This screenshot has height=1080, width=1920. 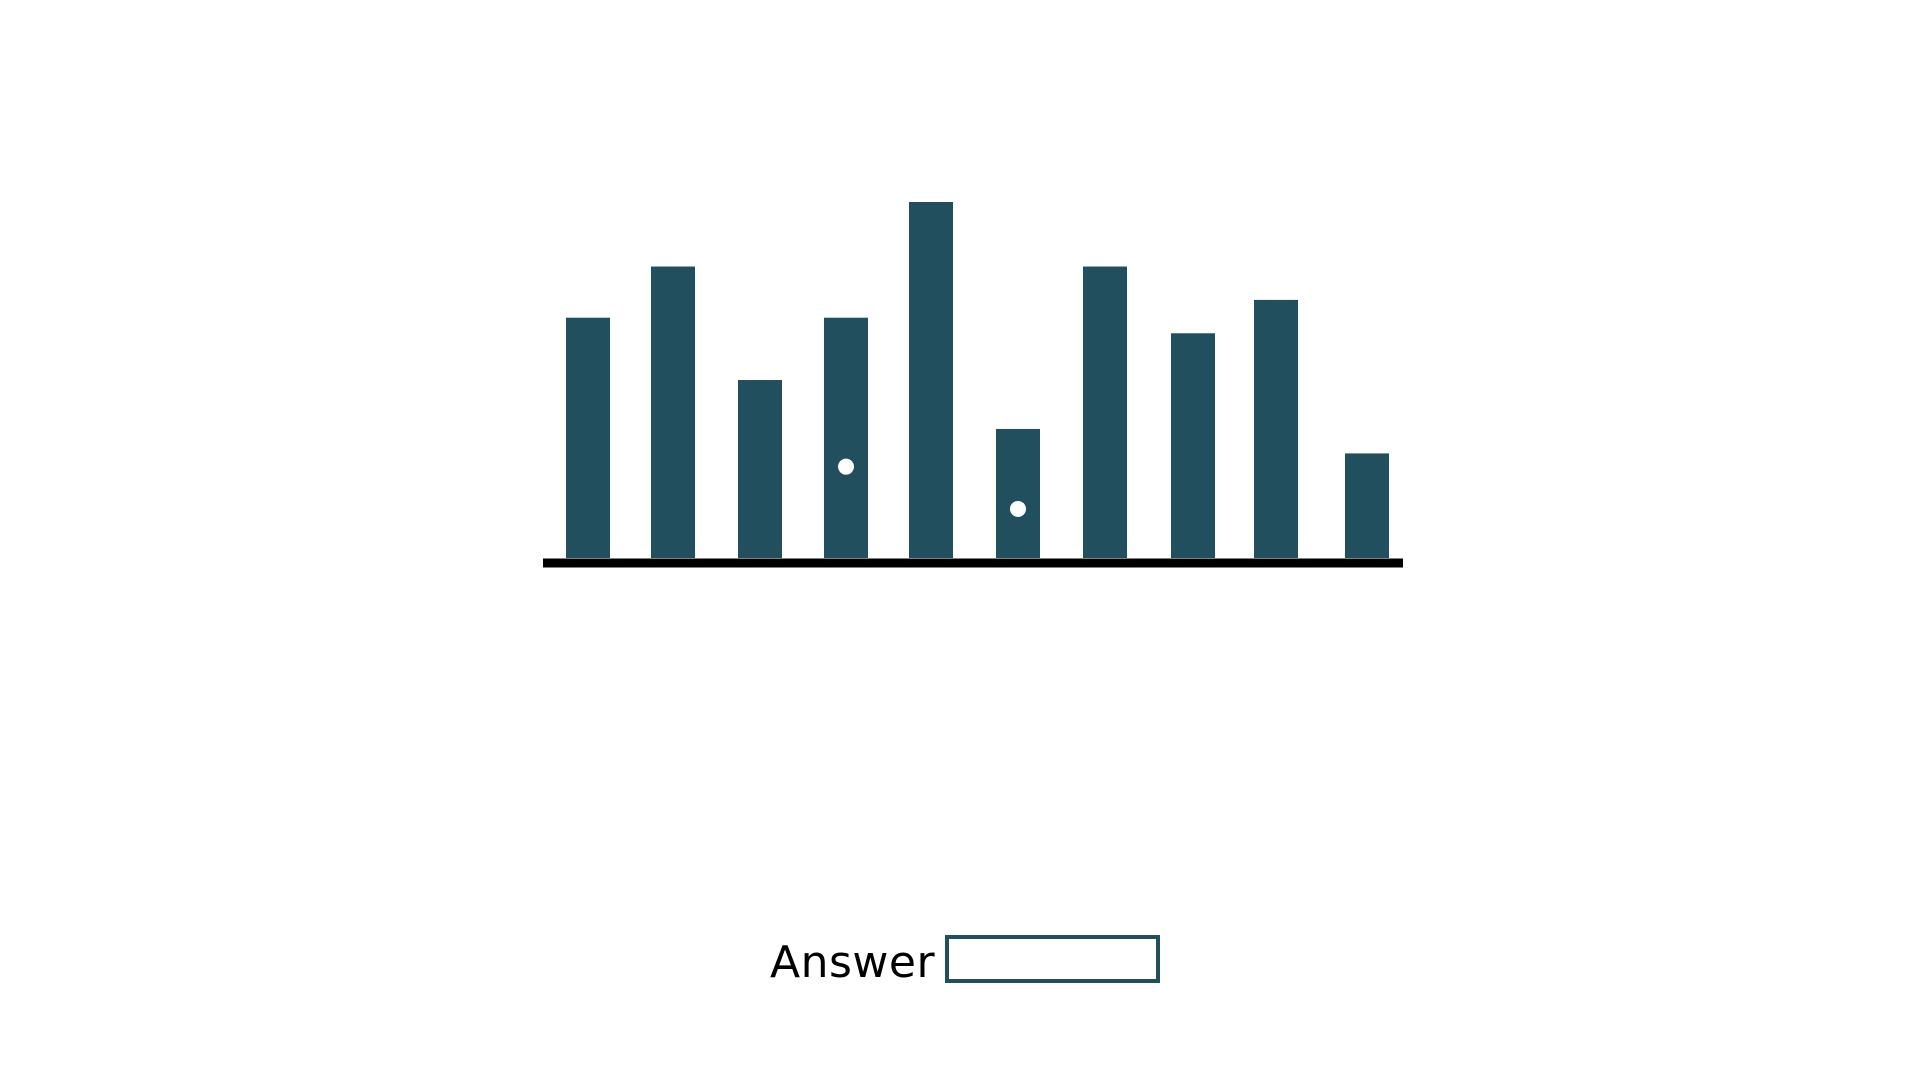 What do you see at coordinates (977, 380) in the screenshot?
I see `bars-group` at bounding box center [977, 380].